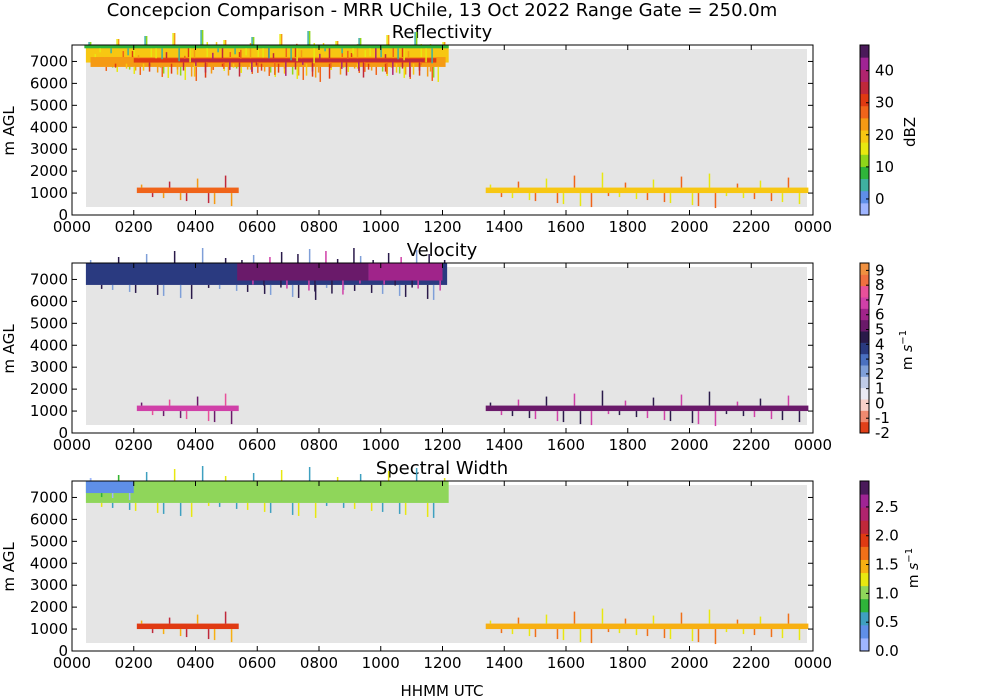  What do you see at coordinates (49, 149) in the screenshot?
I see `y-tick-label: 3000` at bounding box center [49, 149].